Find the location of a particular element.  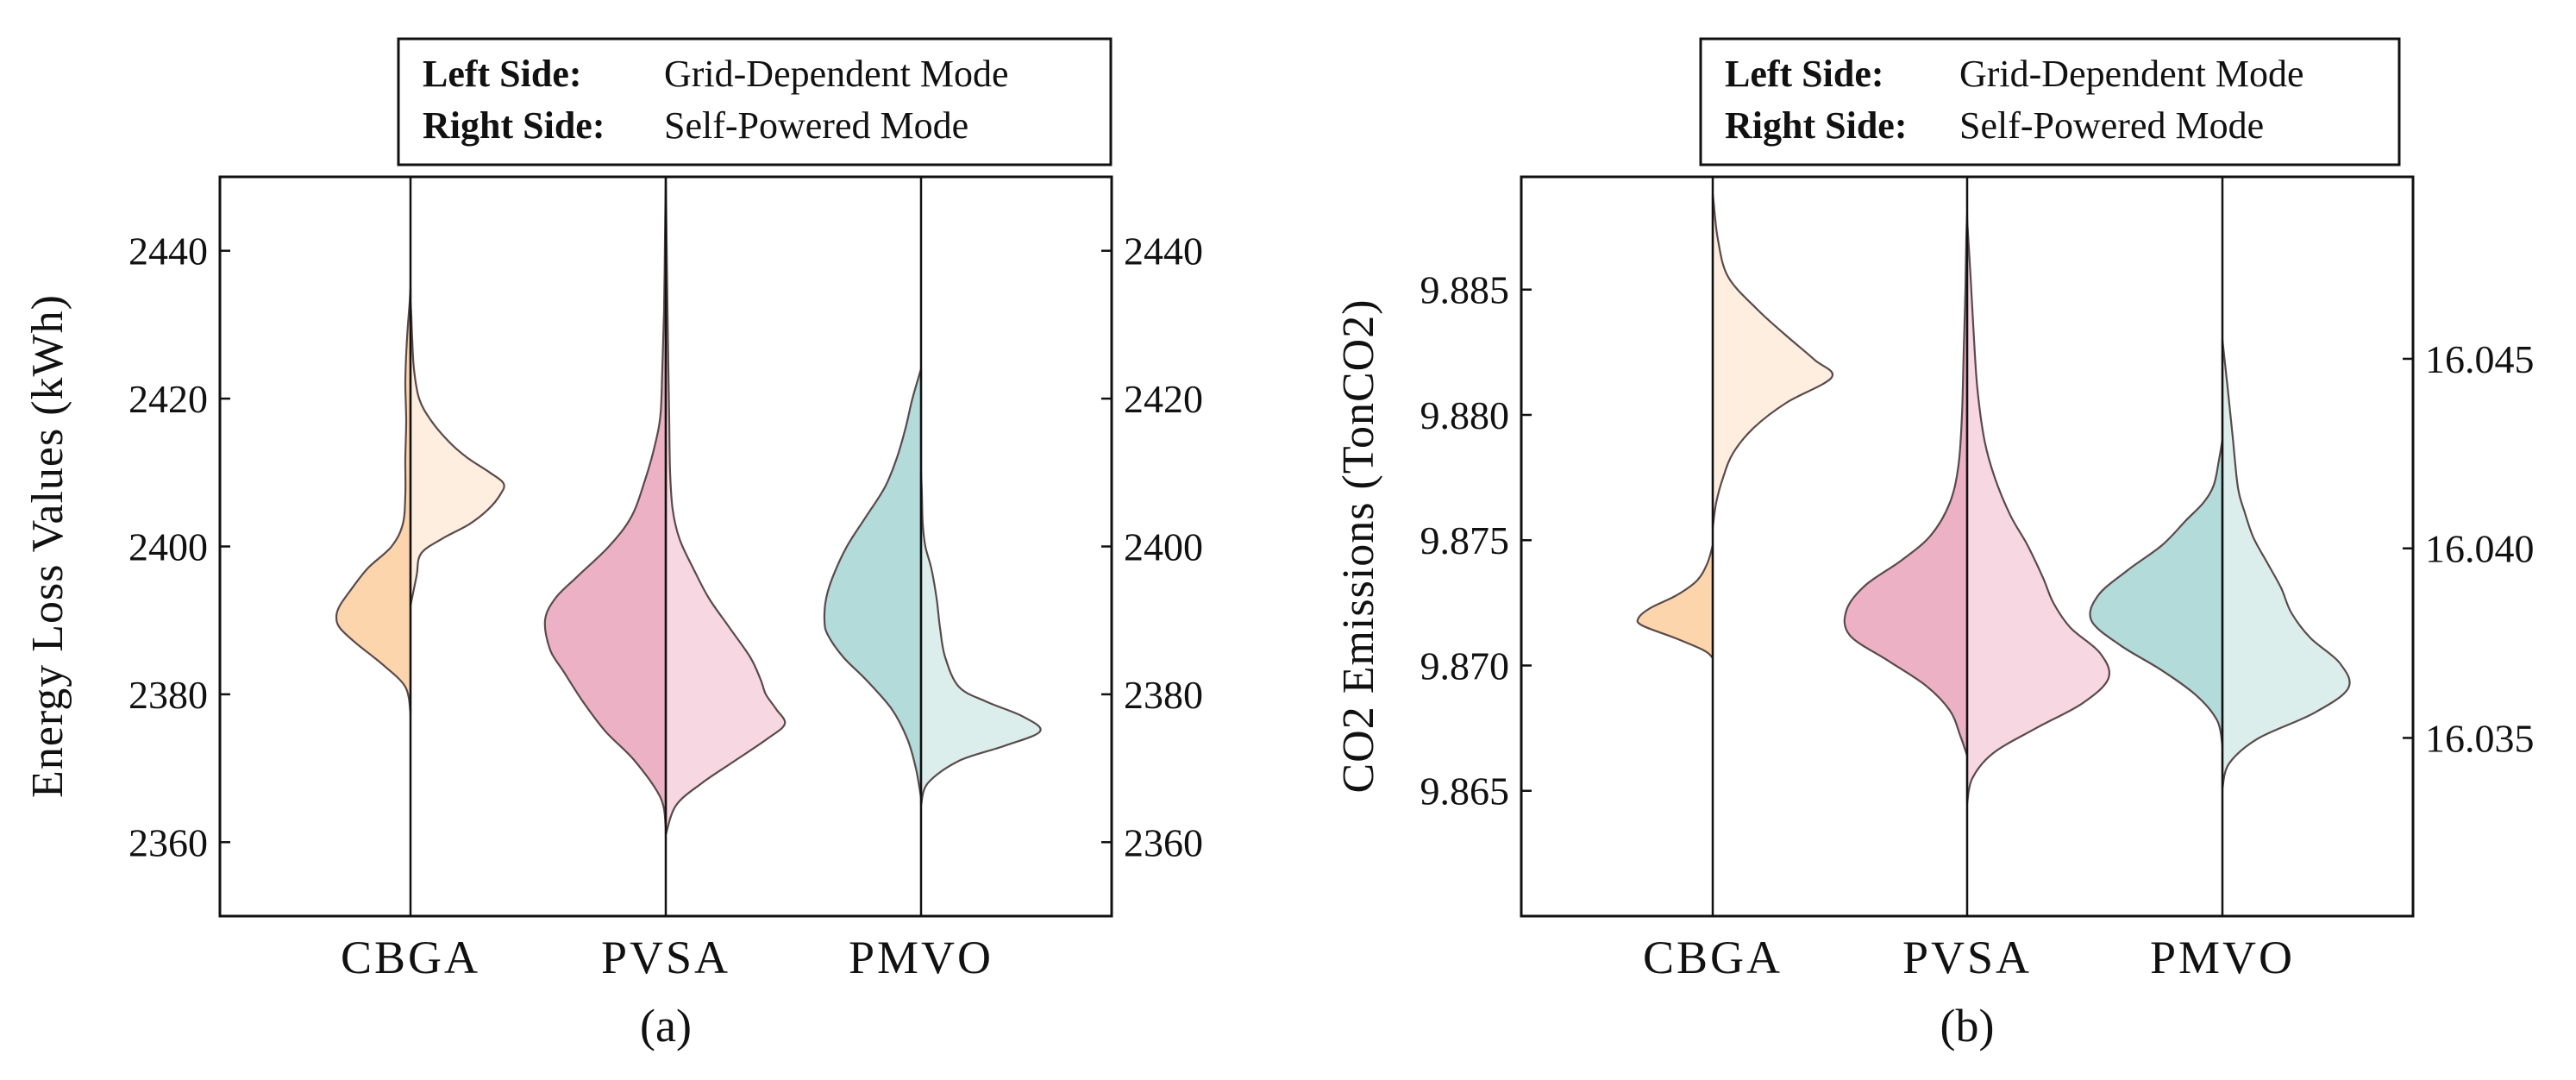

panel-b-category-label: CBGA is located at coordinates (1713, 957).